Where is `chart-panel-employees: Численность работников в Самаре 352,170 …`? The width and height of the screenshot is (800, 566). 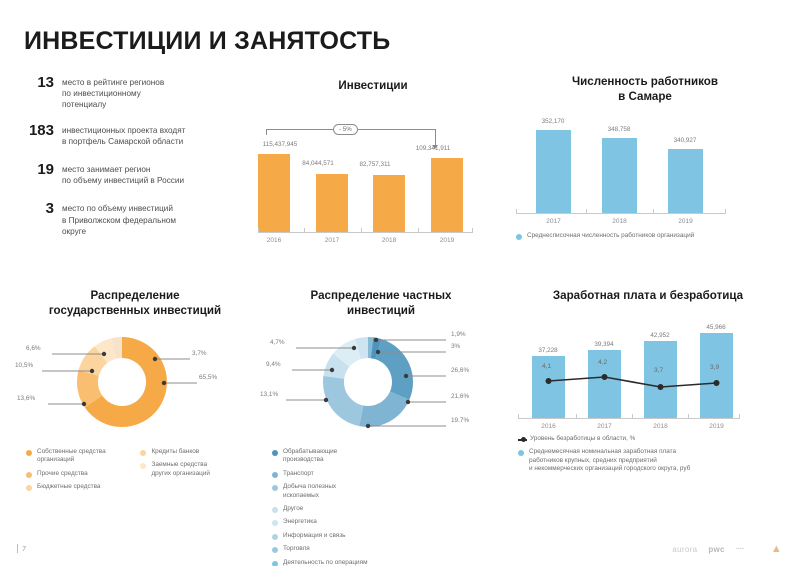
chart-panel-employees: Численность работников в Самаре 352,170 … is located at coordinates (645, 159).